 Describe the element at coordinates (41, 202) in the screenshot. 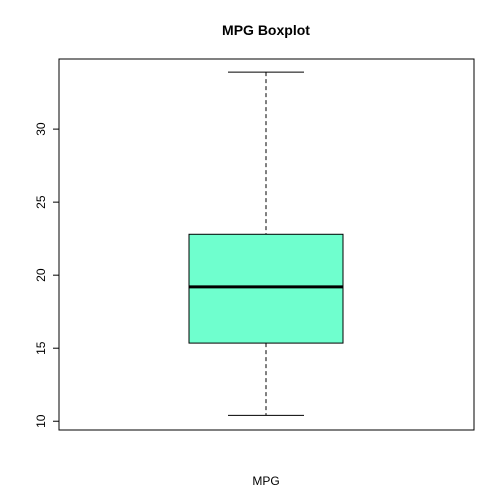

I see `y-tick-label: 25` at that location.